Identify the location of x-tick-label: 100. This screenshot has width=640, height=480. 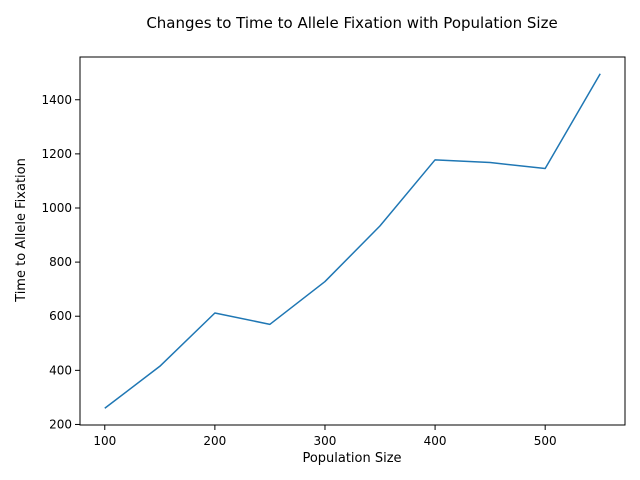
(104, 441).